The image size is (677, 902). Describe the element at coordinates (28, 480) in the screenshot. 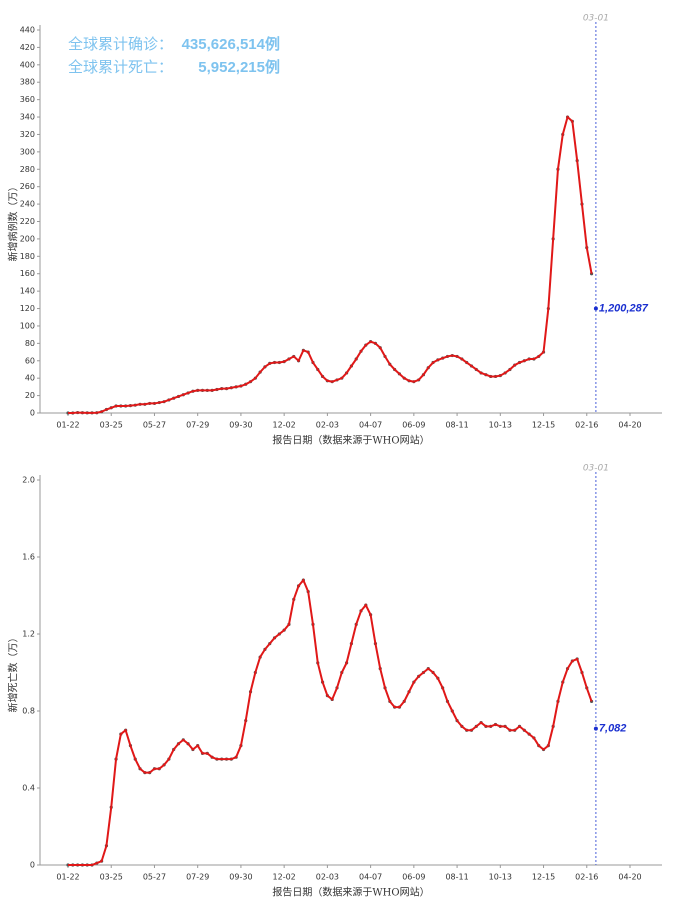

I see `y-tick-label: 2.0` at that location.